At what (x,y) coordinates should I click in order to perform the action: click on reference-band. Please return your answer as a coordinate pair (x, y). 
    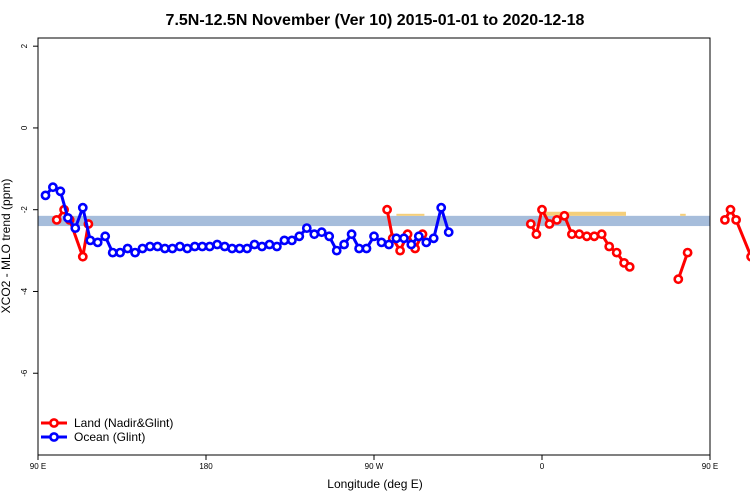
    Looking at the image, I should click on (374, 221).